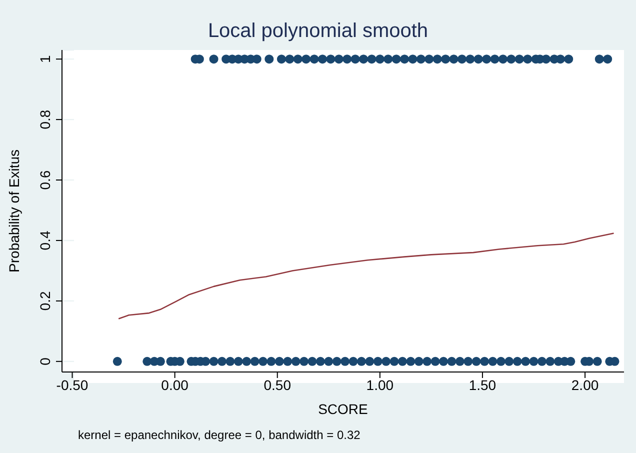 The height and width of the screenshot is (453, 636). I want to click on x-axis-title: SCORE, so click(343, 409).